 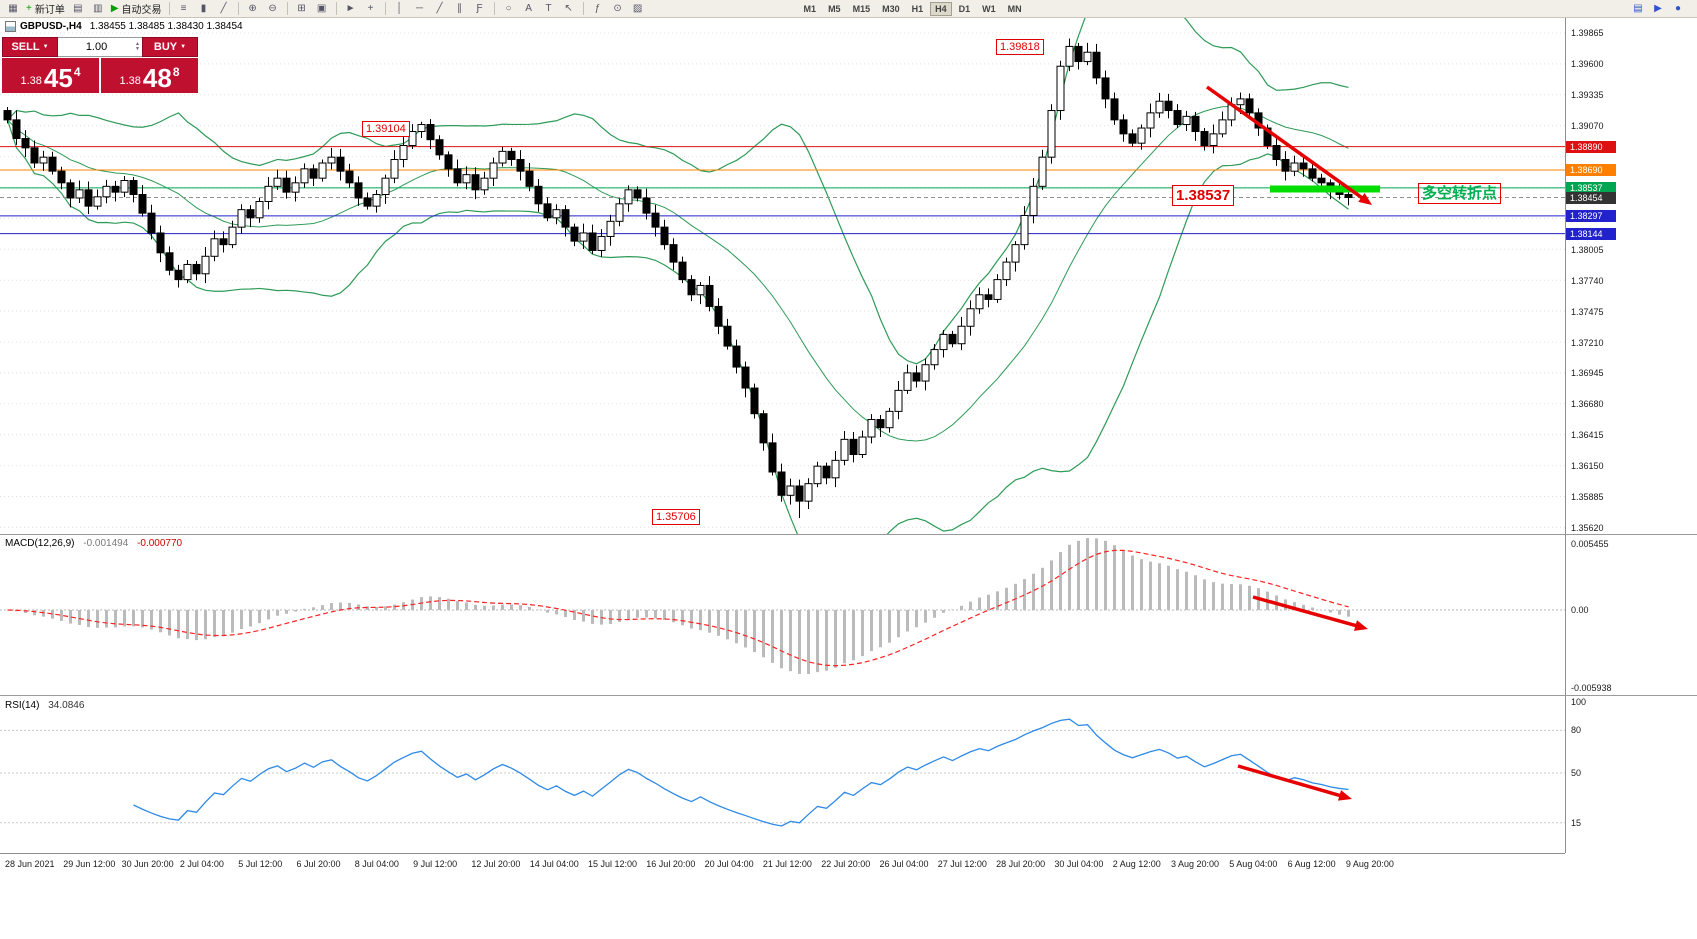 I want to click on volume-increase-button: ▲, so click(x=137, y=44).